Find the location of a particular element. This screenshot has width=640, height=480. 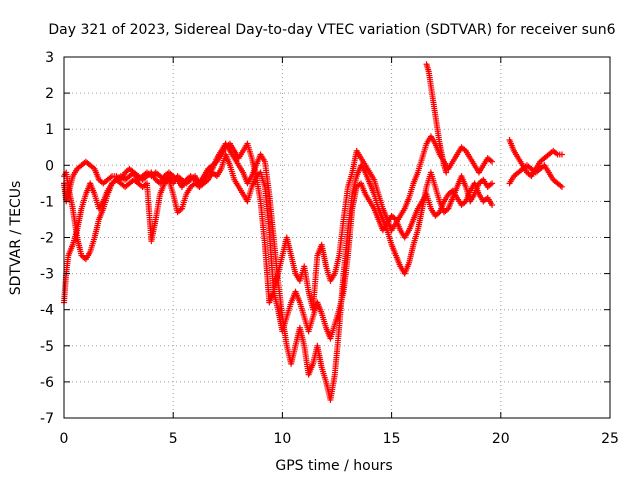

x-tick-label: 15 is located at coordinates (392, 439).